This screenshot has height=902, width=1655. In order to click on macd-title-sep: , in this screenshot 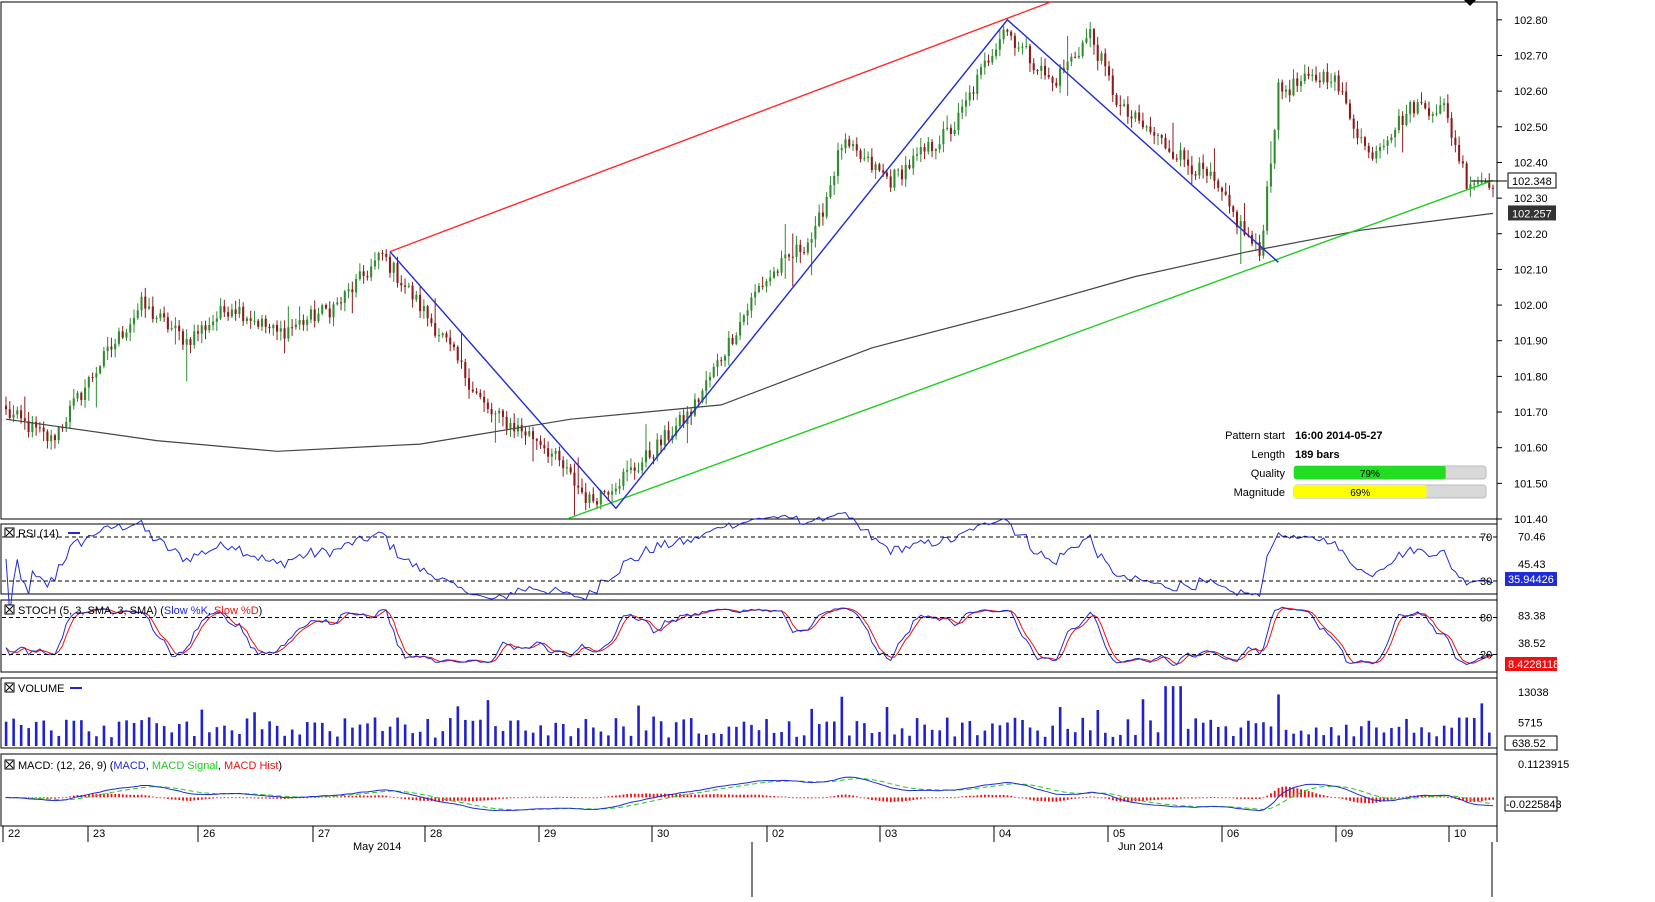, I will do `click(221, 766)`.